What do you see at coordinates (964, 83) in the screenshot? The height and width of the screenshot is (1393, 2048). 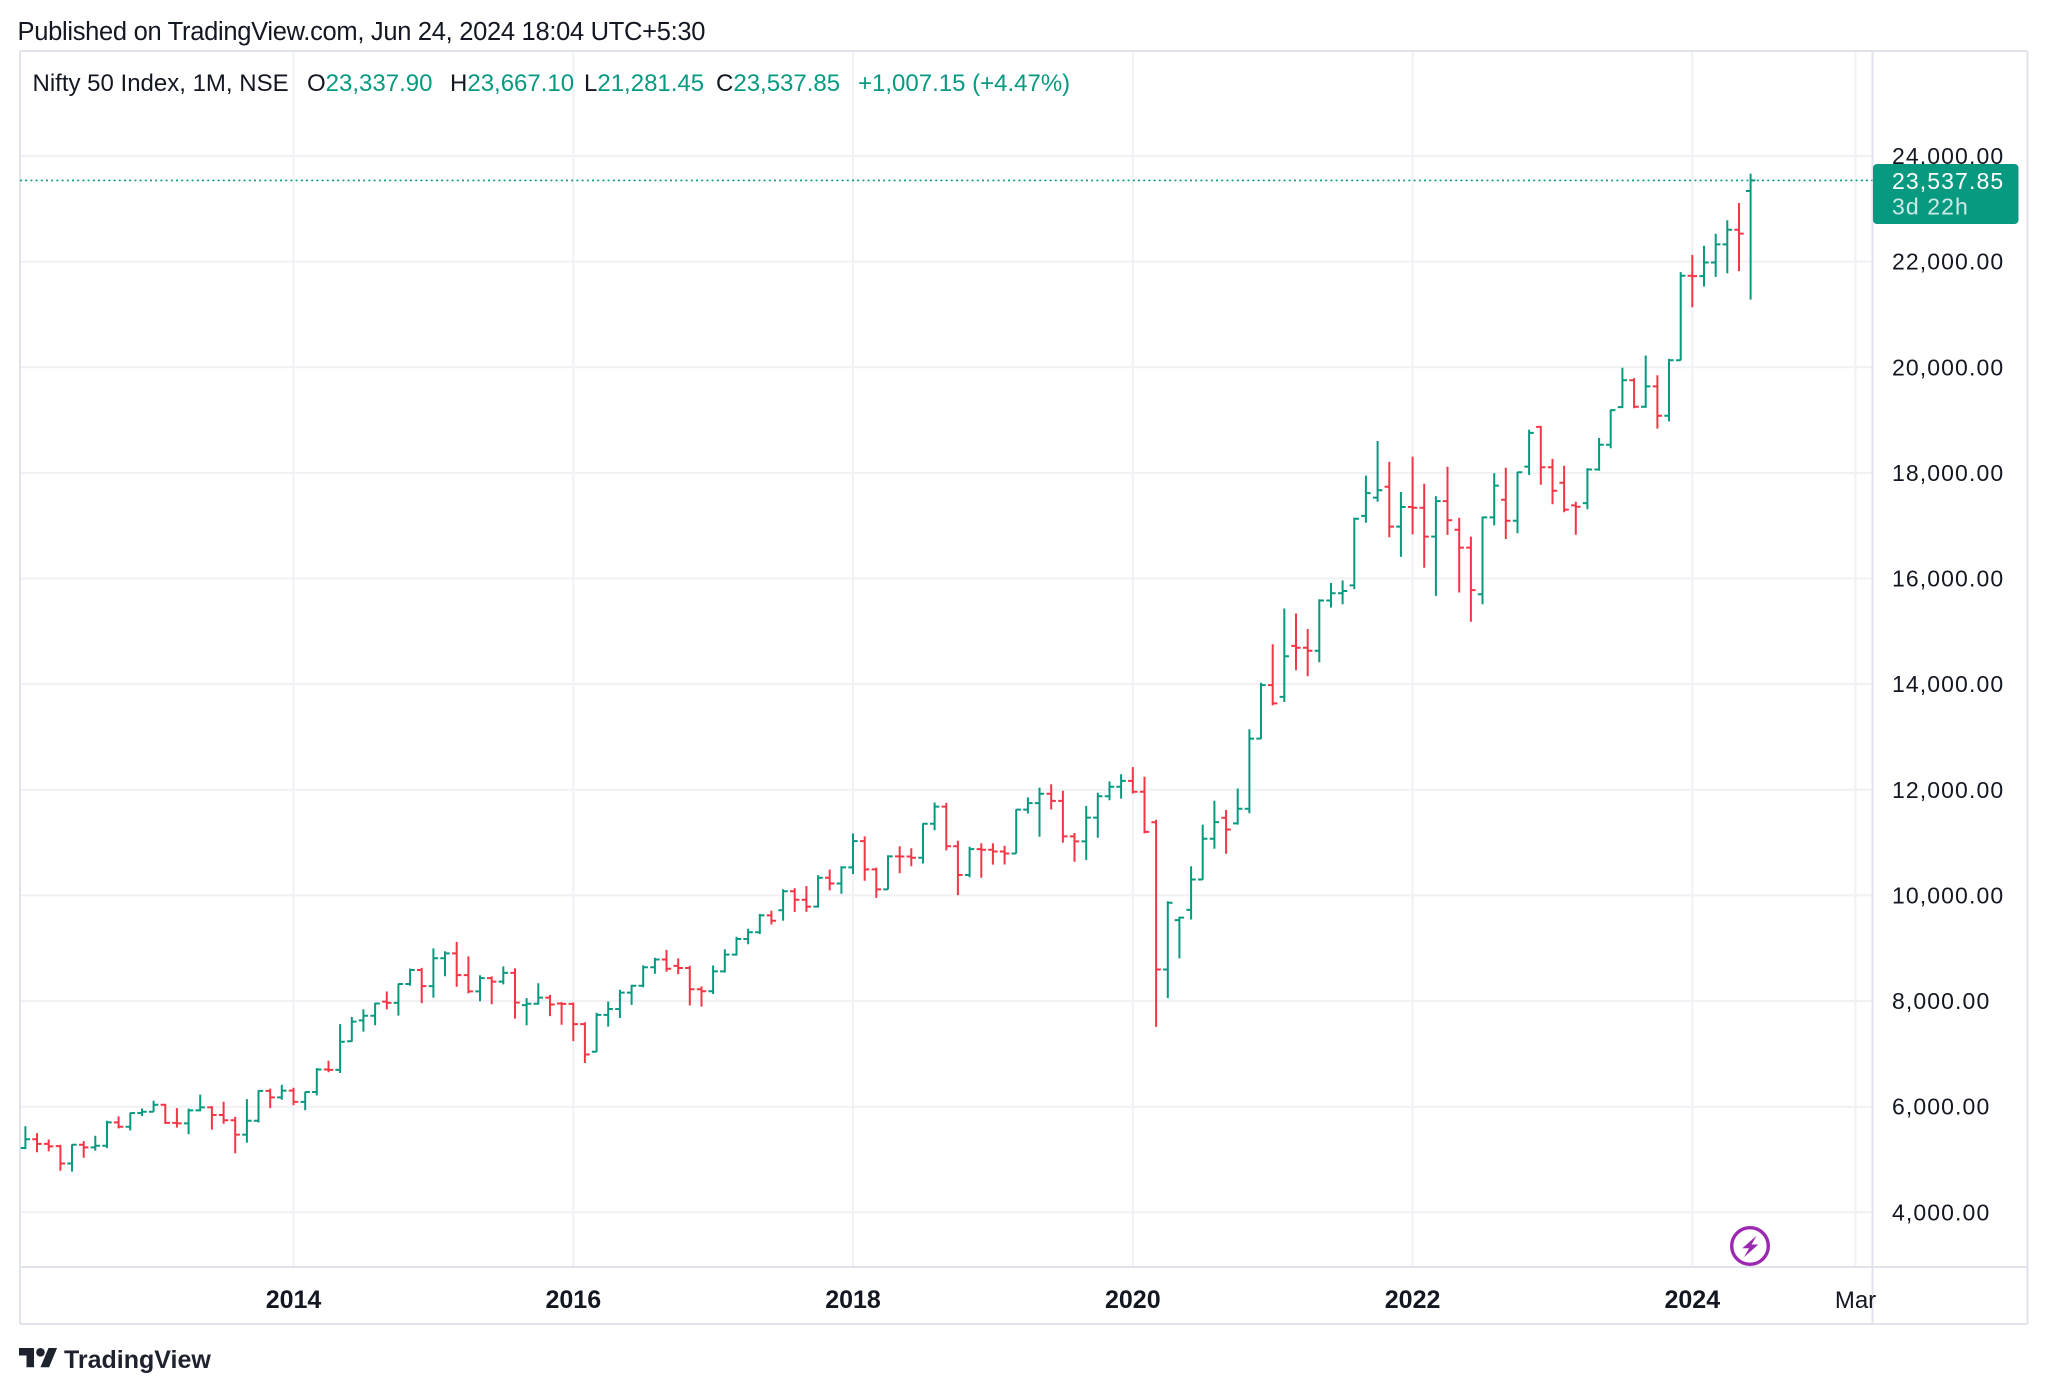 I see `svg-text: +1,007.15 (+4.47%)` at bounding box center [964, 83].